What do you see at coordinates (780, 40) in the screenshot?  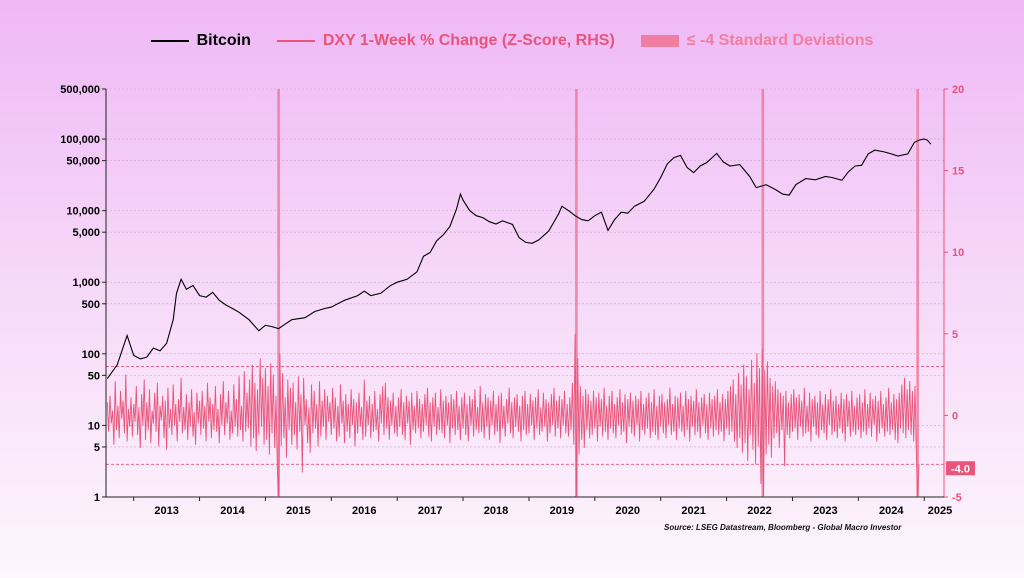 I see `legend-label-band: ≤ -4 Standard Deviations` at bounding box center [780, 40].